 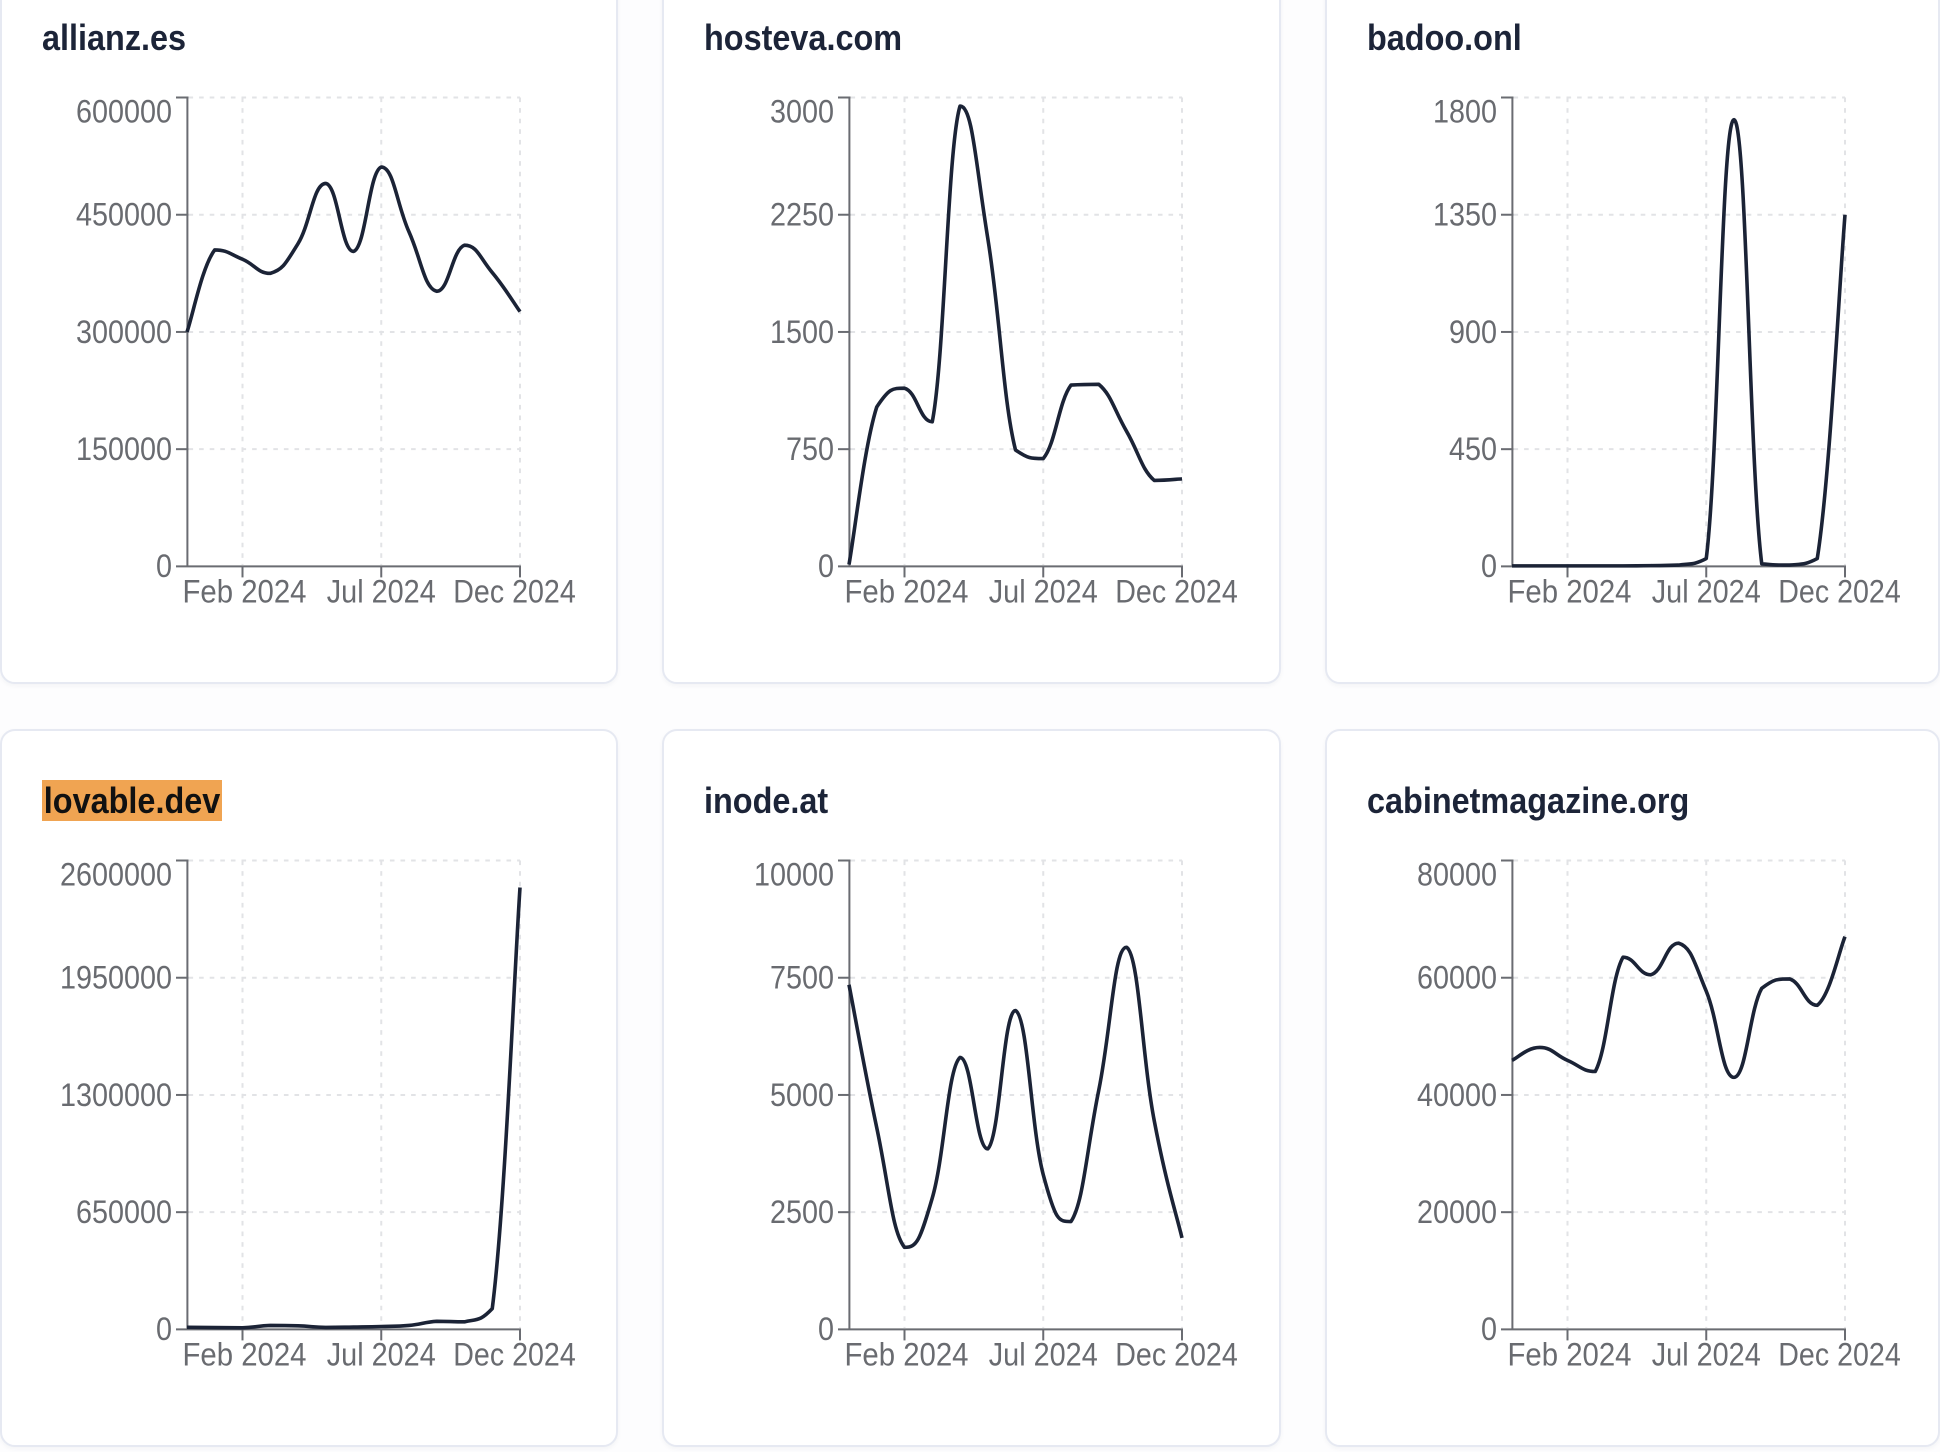 I want to click on svg-text: 5000, so click(x=802, y=1095).